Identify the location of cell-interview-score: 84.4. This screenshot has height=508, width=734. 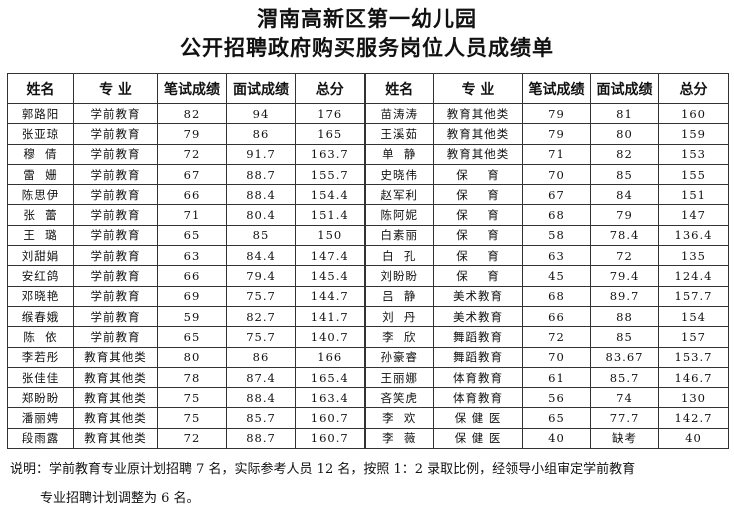
(261, 256).